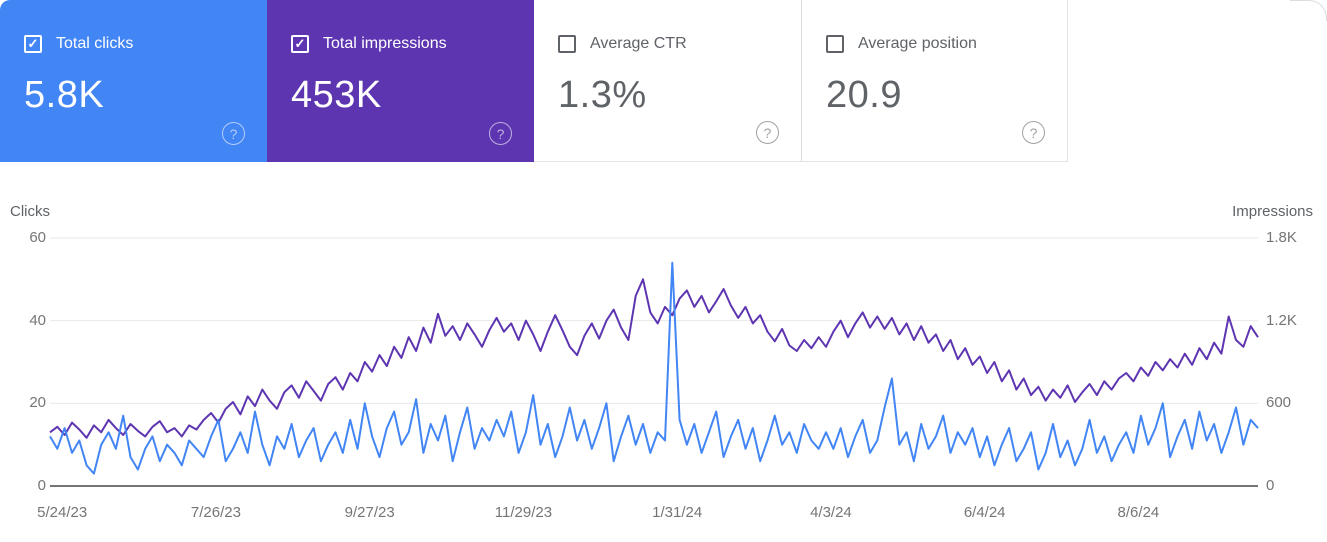  I want to click on average-ctr-card: ✓ Average CTR 1.3% ?, so click(667, 81).